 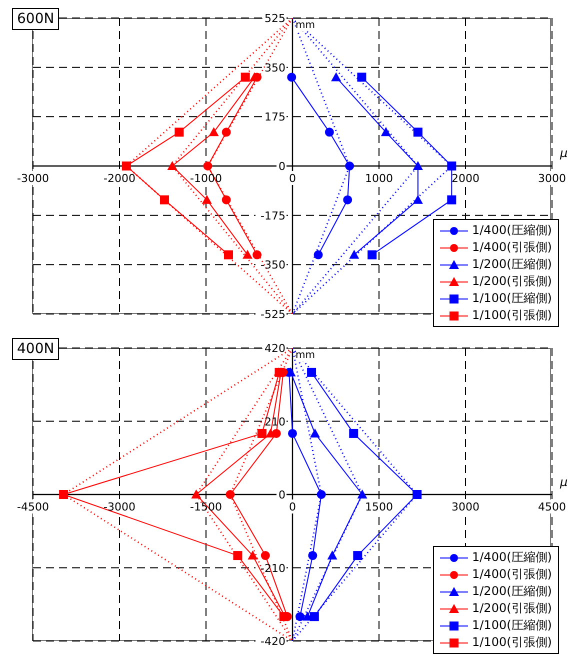 I want to click on y-tick-label: 420, so click(x=275, y=348).